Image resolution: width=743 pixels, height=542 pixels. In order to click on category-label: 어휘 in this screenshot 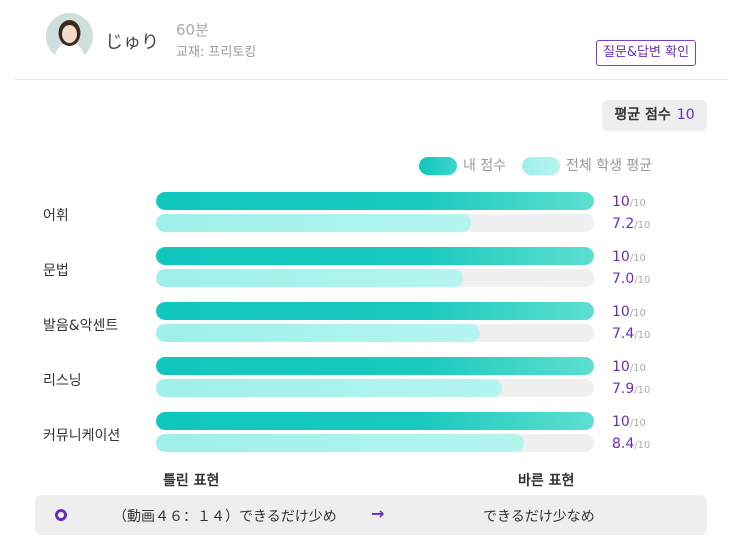, I will do `click(56, 216)`.